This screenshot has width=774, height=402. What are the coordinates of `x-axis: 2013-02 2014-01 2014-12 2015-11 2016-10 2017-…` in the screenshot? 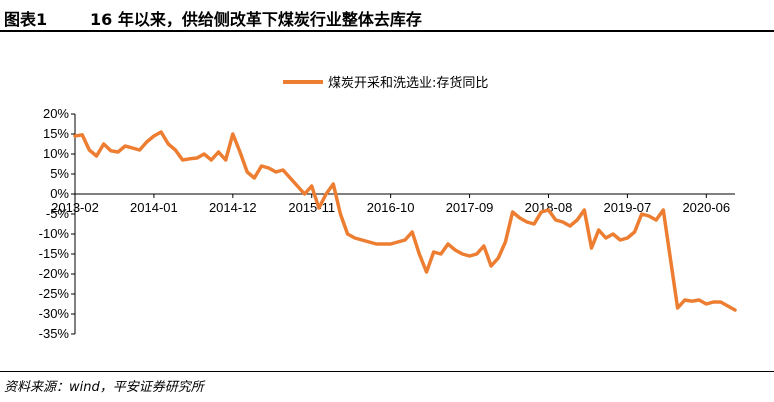 It's located at (393, 204).